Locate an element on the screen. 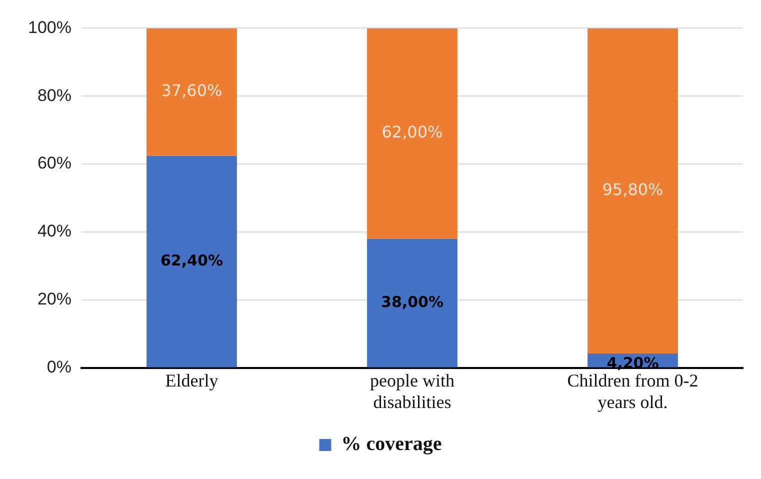  data-label: 95,80% is located at coordinates (633, 190).